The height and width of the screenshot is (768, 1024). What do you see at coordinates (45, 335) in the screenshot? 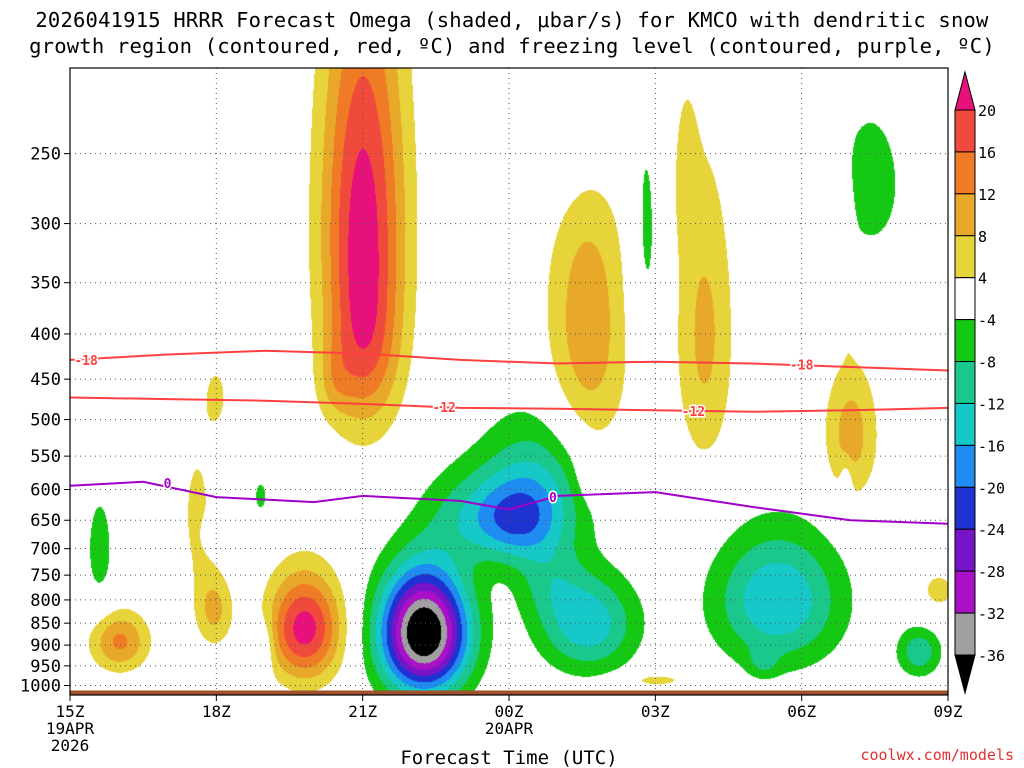
I see `y-tick-label-400: 400` at bounding box center [45, 335].